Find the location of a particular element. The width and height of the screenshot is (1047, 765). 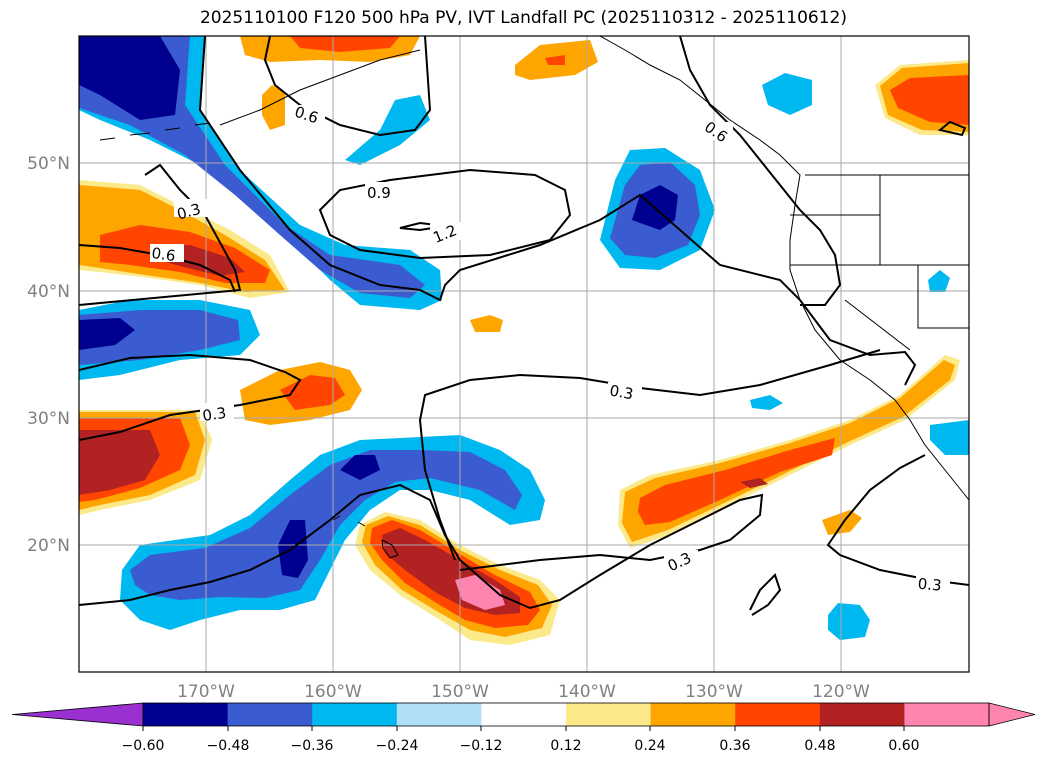

lon-tick-label: 160°W is located at coordinates (333, 692).